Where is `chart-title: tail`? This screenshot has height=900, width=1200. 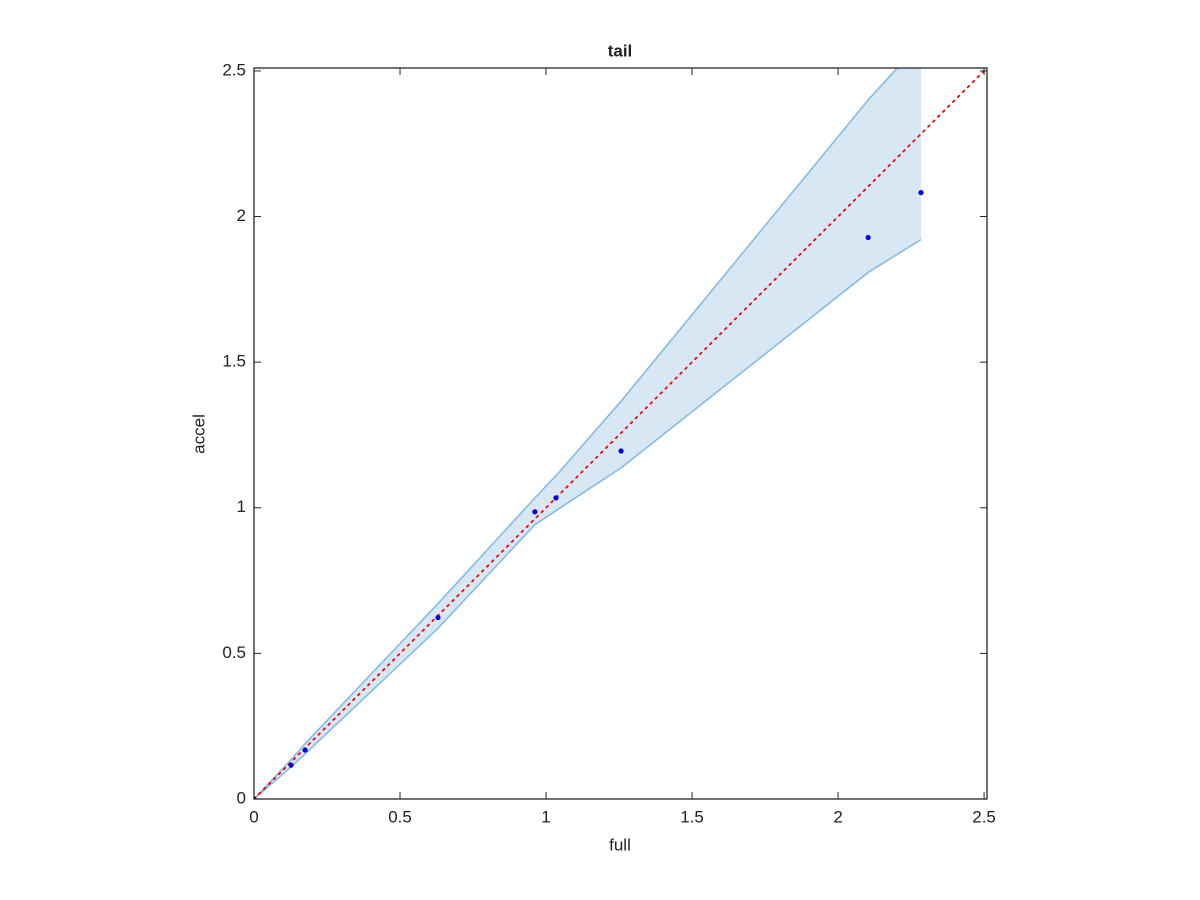 chart-title: tail is located at coordinates (620, 50).